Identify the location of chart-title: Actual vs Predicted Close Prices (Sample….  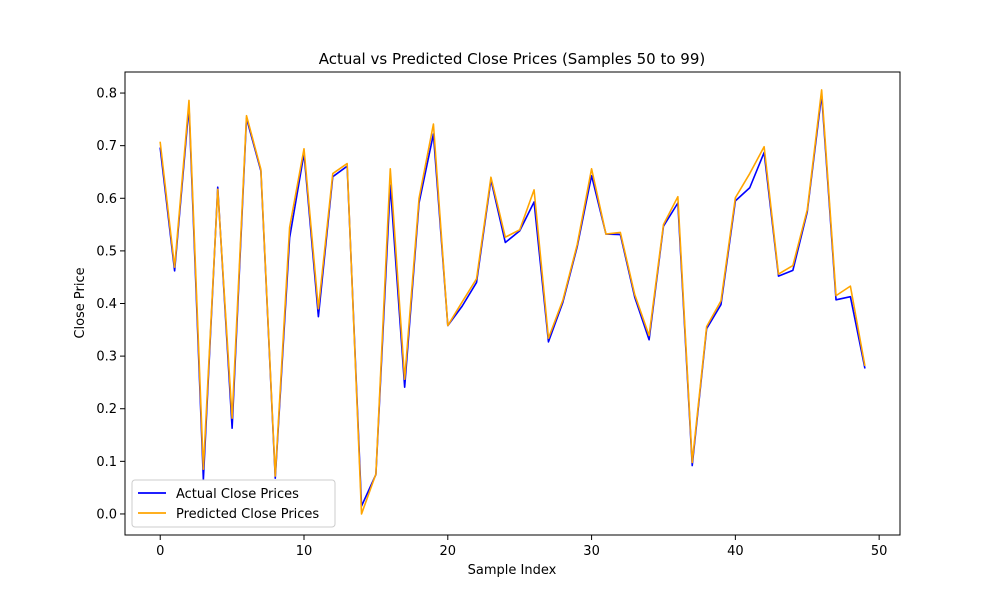
(512, 59).